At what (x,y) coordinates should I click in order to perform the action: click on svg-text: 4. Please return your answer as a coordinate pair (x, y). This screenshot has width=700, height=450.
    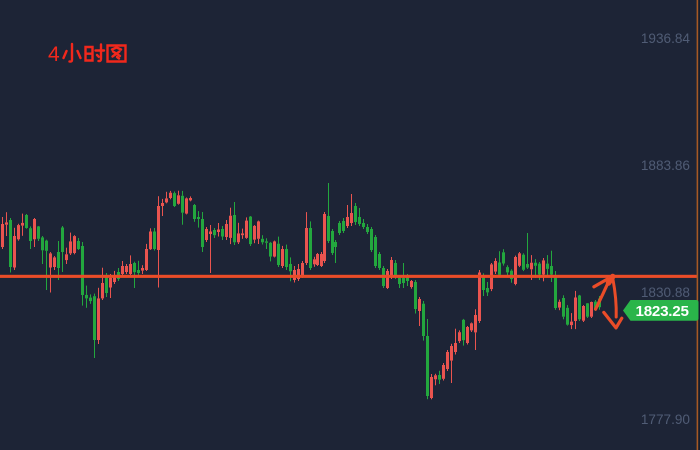
    Looking at the image, I should click on (54, 54).